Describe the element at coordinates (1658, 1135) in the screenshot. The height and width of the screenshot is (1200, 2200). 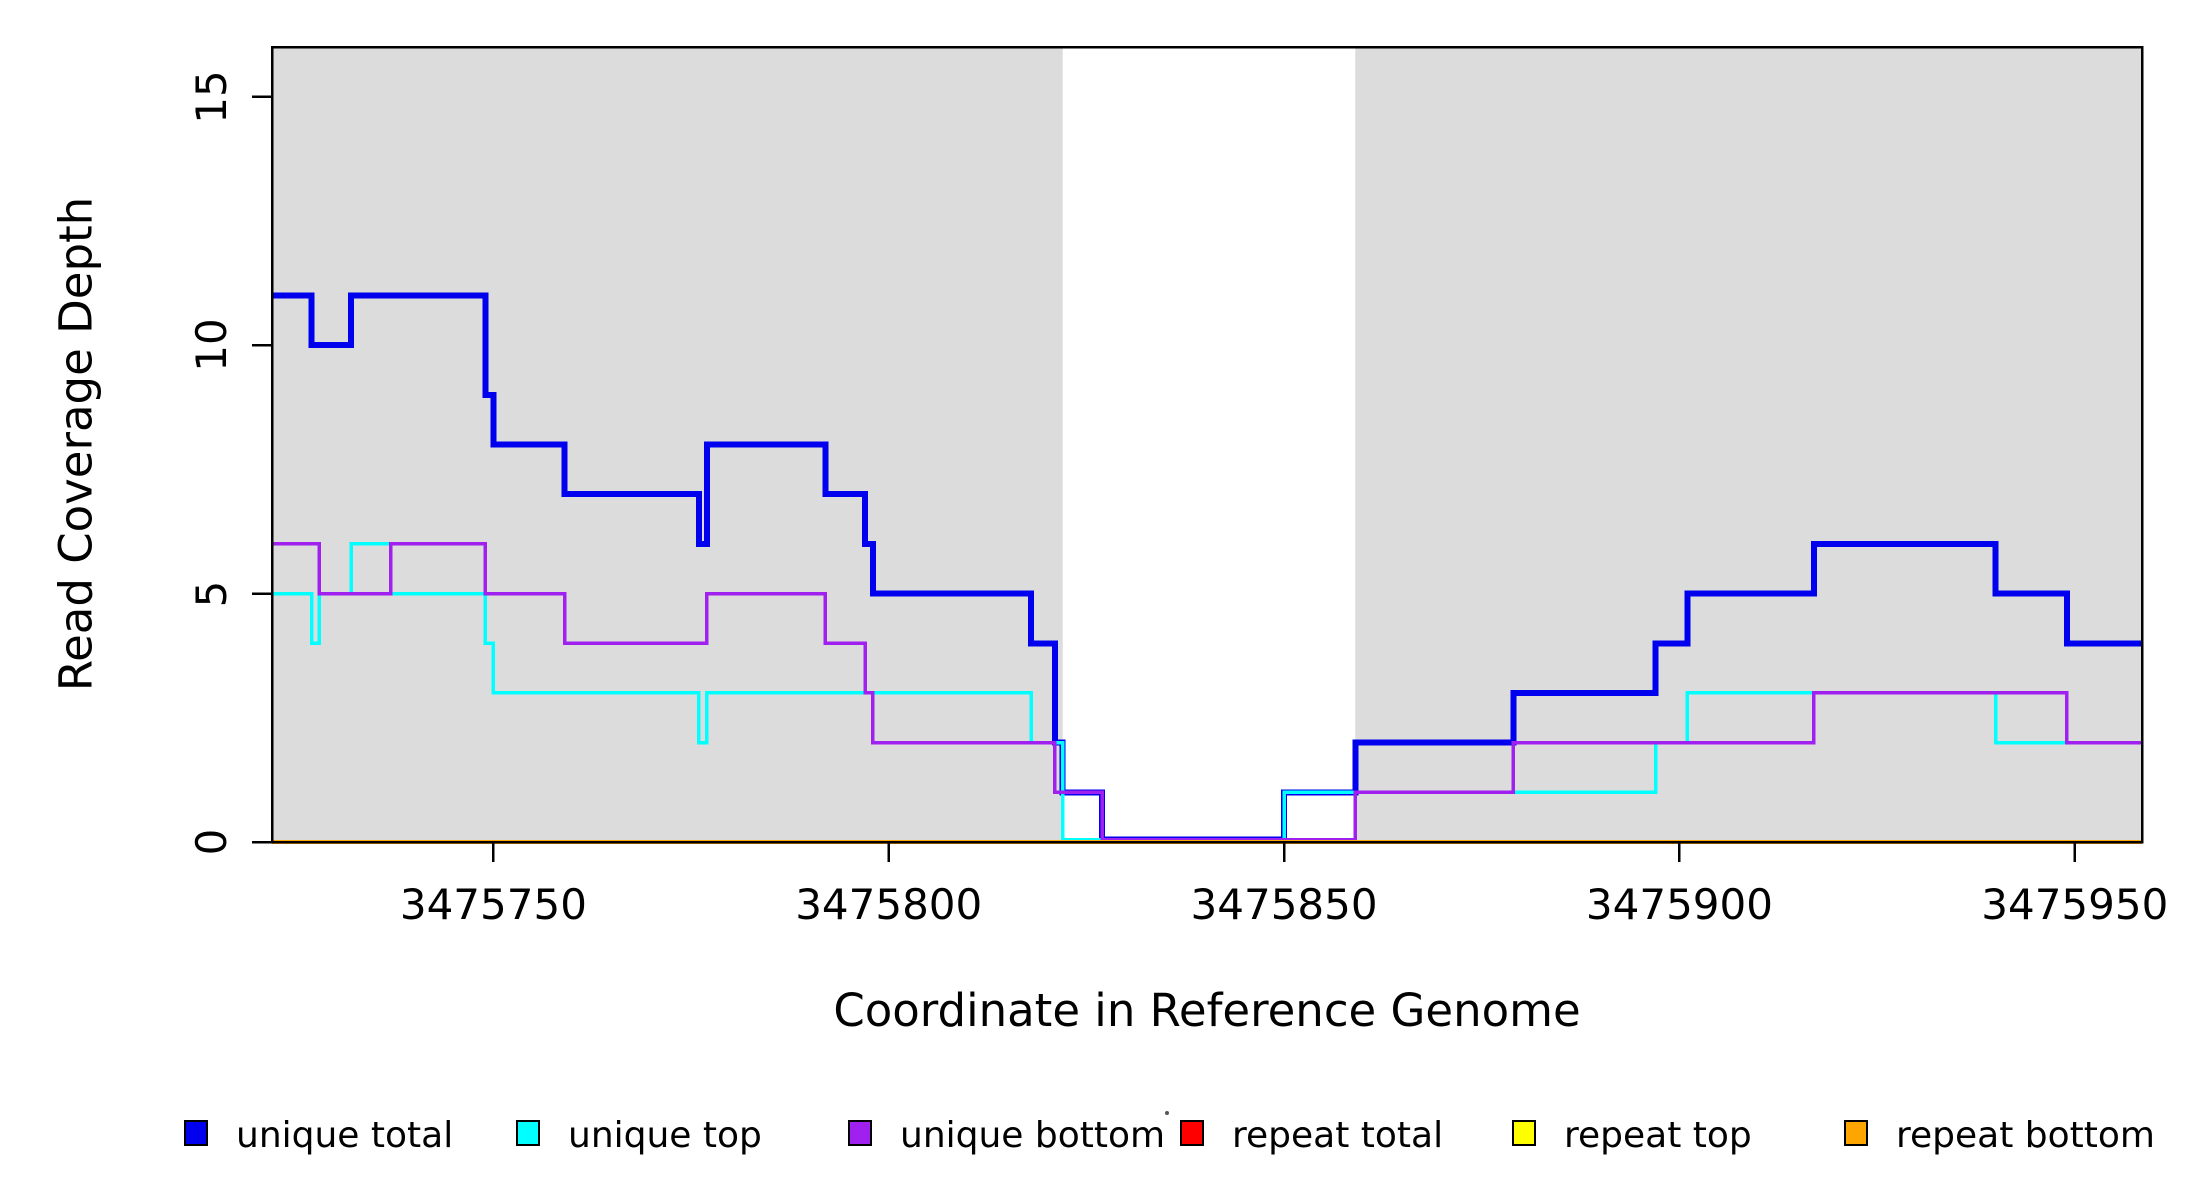
I see `legend-label: repeat top` at that location.